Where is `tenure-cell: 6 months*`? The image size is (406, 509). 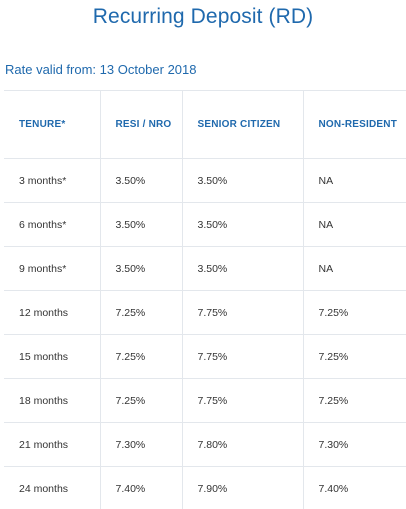 tenure-cell: 6 months* is located at coordinates (52, 224).